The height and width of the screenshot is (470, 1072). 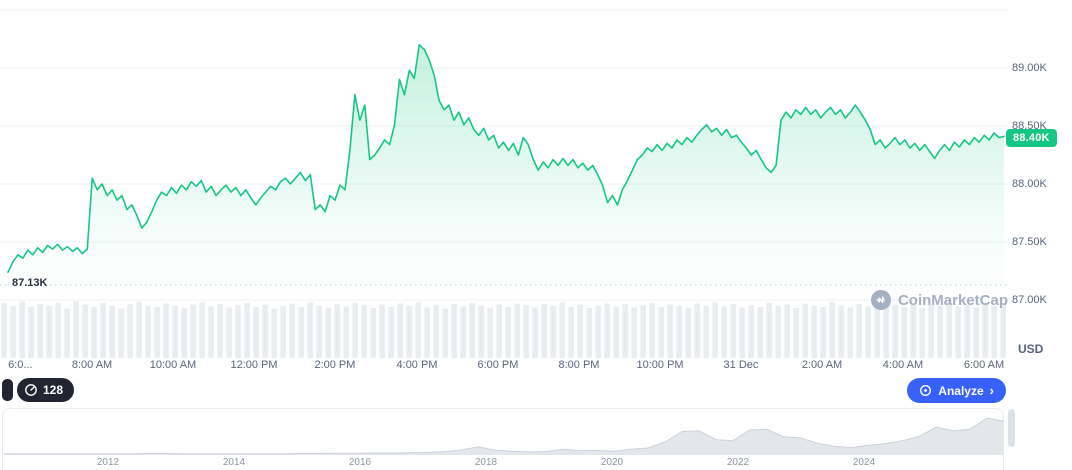 I want to click on x-tick-label: 6:00 AM, so click(x=984, y=365).